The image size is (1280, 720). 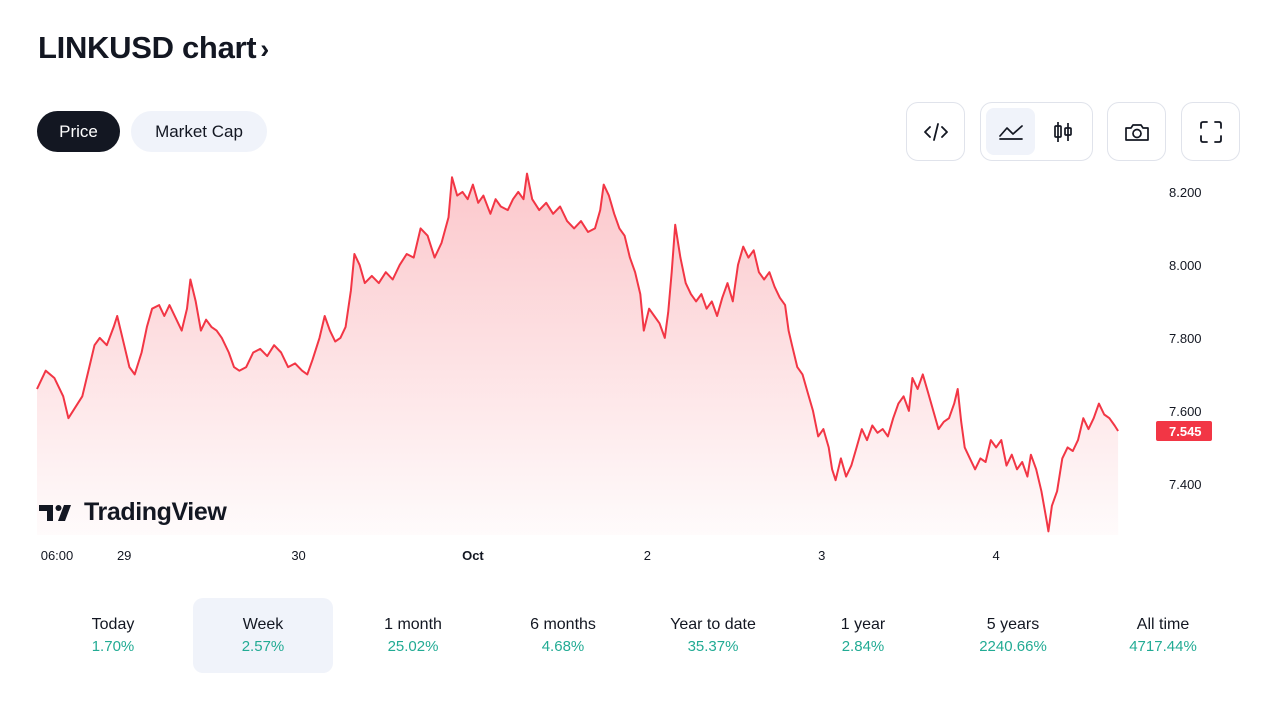 I want to click on period-label: Today, so click(x=113, y=624).